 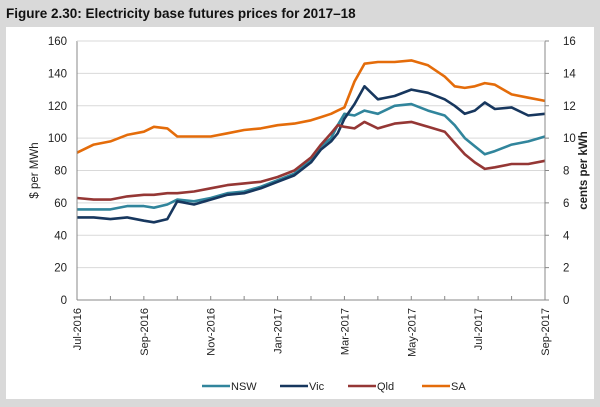 I want to click on legend-item-qld: Qld, so click(x=371, y=387).